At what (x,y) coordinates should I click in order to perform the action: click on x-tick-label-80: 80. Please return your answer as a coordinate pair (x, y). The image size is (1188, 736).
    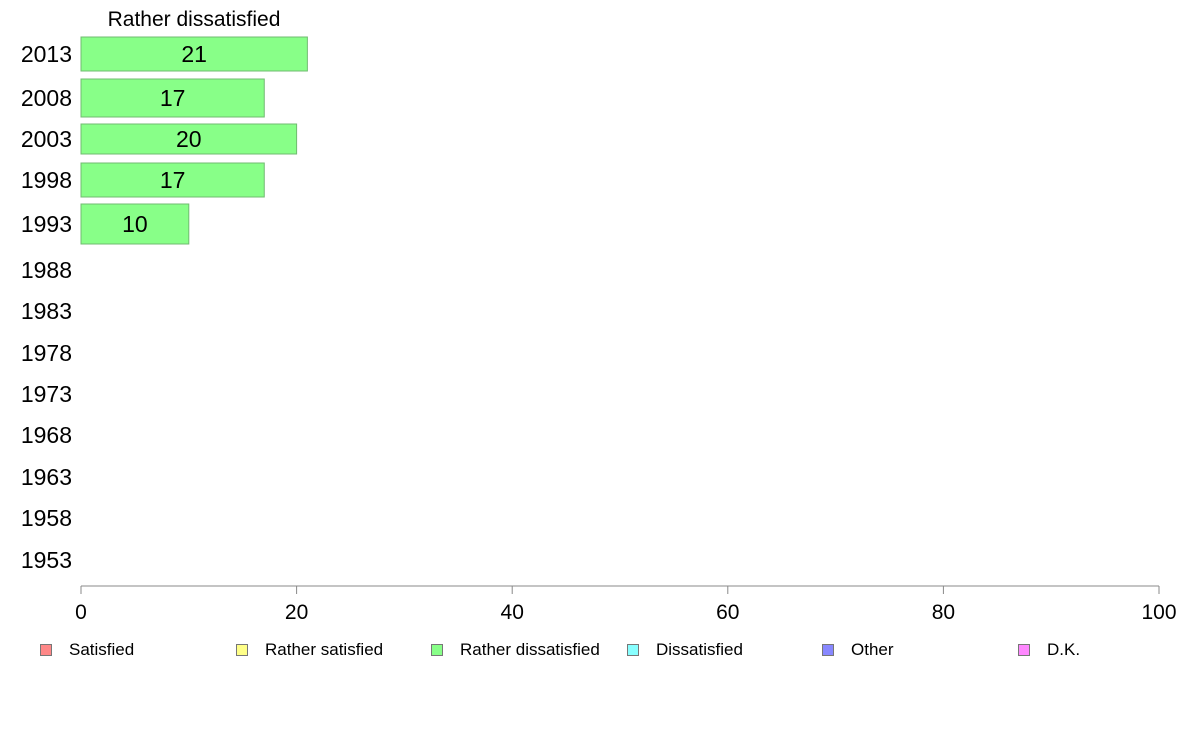
    Looking at the image, I should click on (943, 612).